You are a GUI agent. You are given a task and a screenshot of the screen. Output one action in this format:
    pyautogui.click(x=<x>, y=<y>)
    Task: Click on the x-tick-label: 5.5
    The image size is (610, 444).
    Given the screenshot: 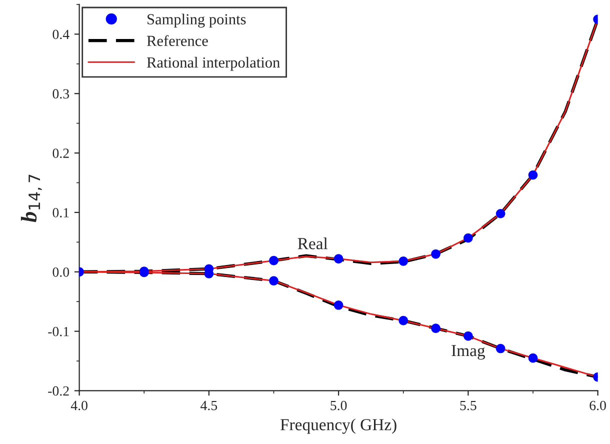 What is the action you would take?
    pyautogui.click(x=468, y=405)
    